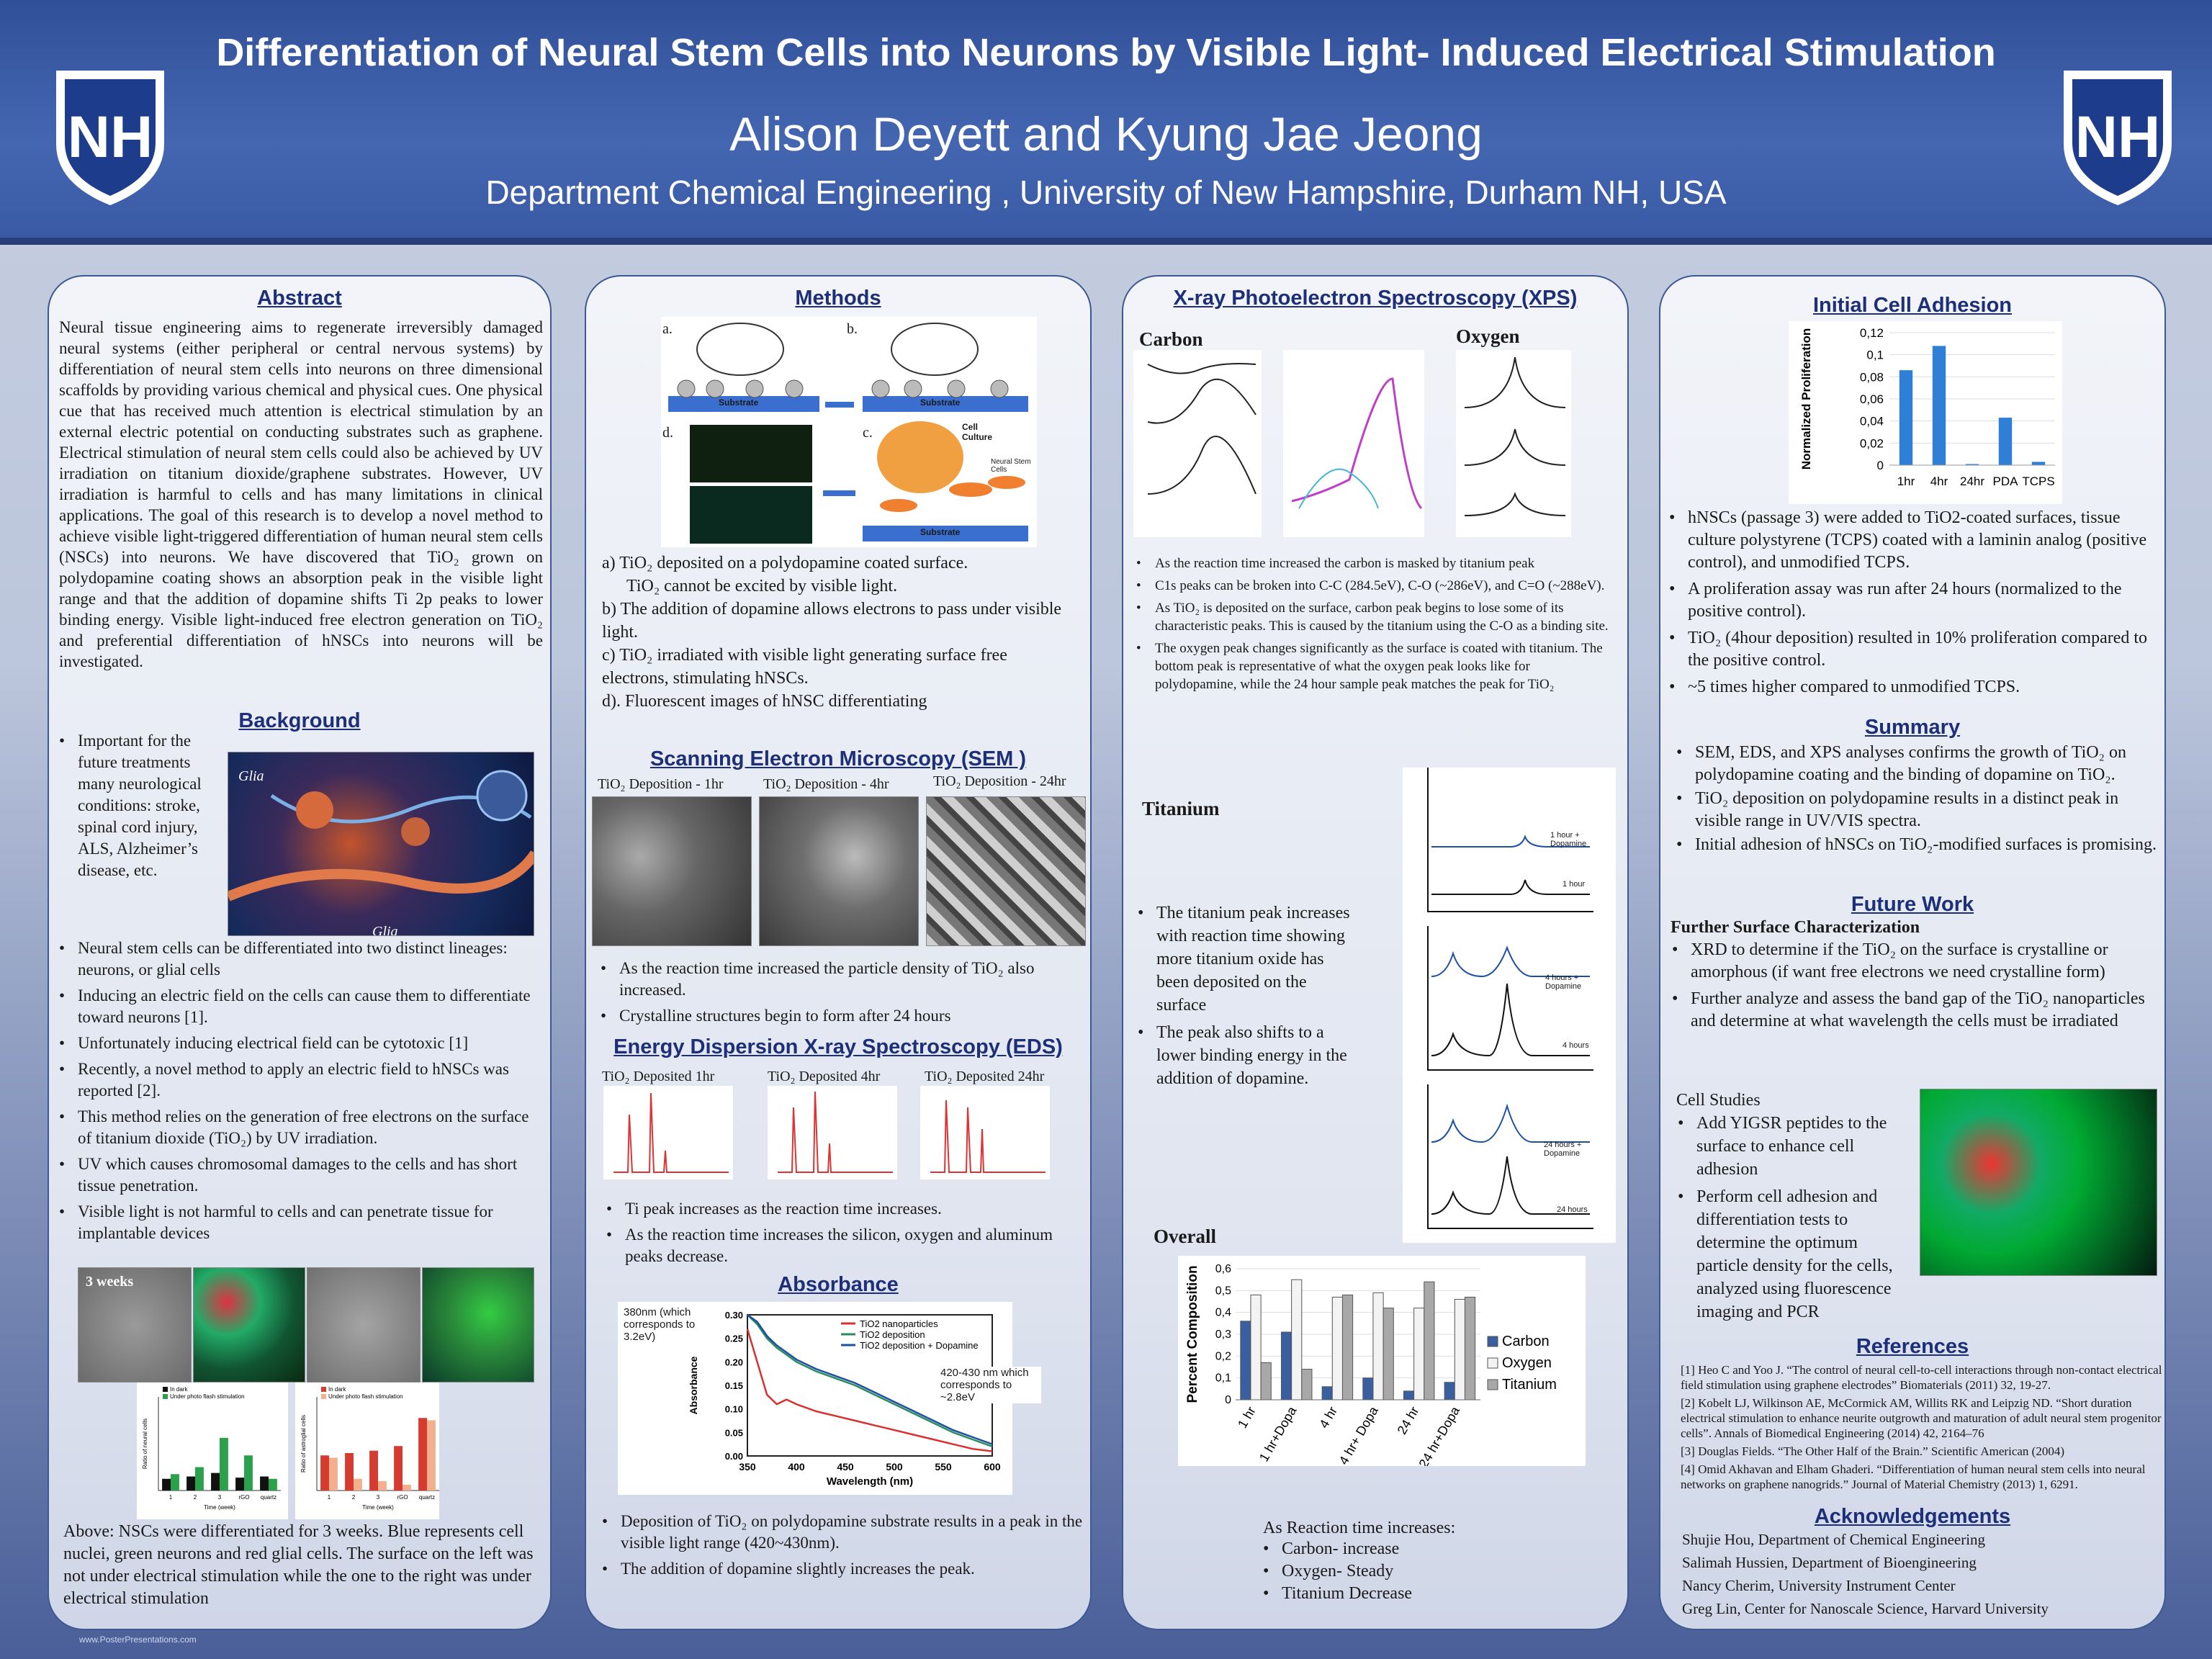  What do you see at coordinates (734, 1316) in the screenshot?
I see `y-tick-label: 0.30` at bounding box center [734, 1316].